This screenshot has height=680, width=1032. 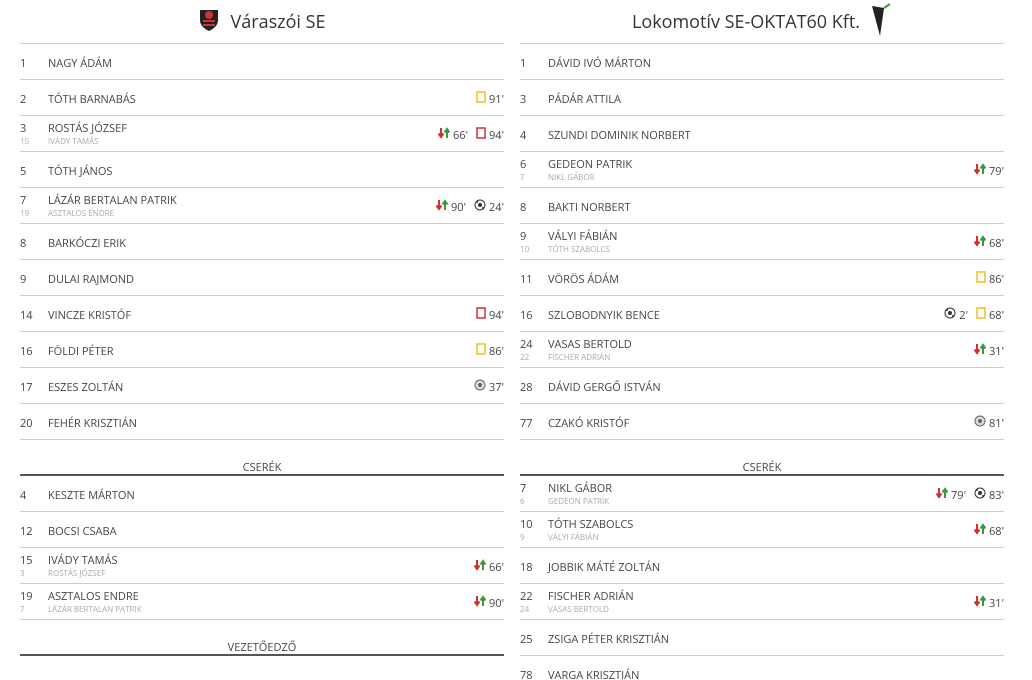 I want to click on event-minute: 68', so click(x=996, y=315).